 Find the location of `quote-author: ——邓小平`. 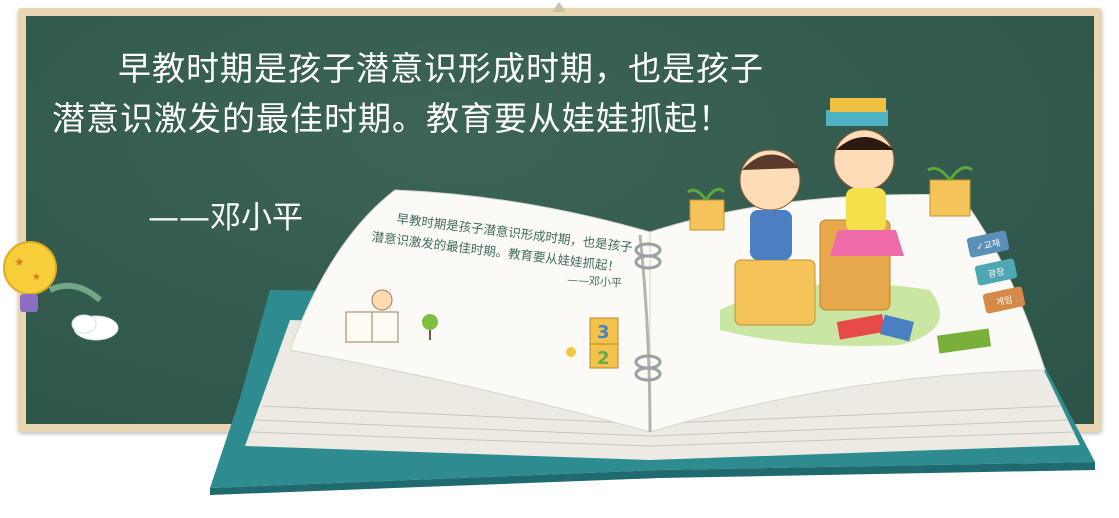

quote-author: ——邓小平 is located at coordinates (225, 218).